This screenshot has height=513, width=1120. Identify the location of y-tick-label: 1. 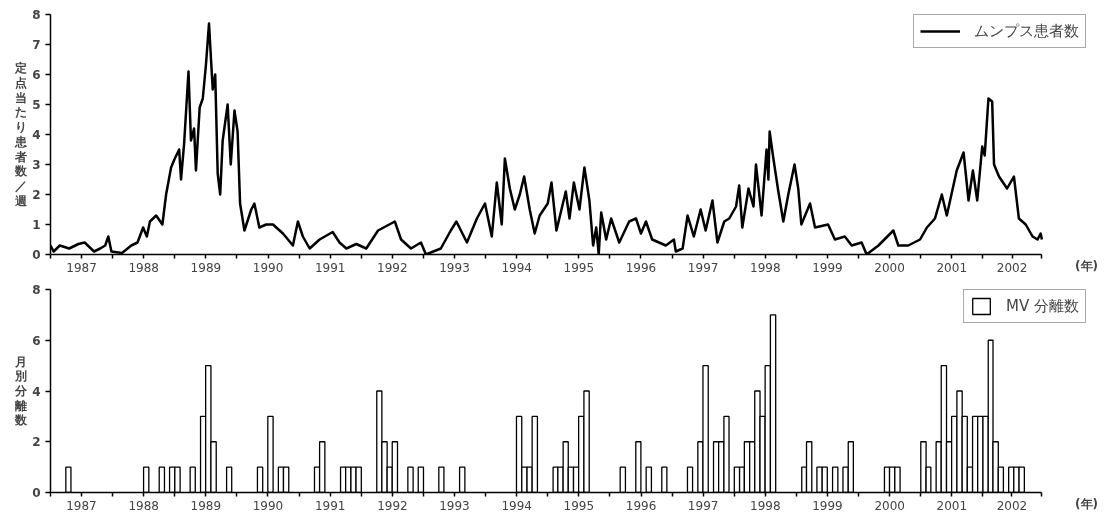
(36, 225).